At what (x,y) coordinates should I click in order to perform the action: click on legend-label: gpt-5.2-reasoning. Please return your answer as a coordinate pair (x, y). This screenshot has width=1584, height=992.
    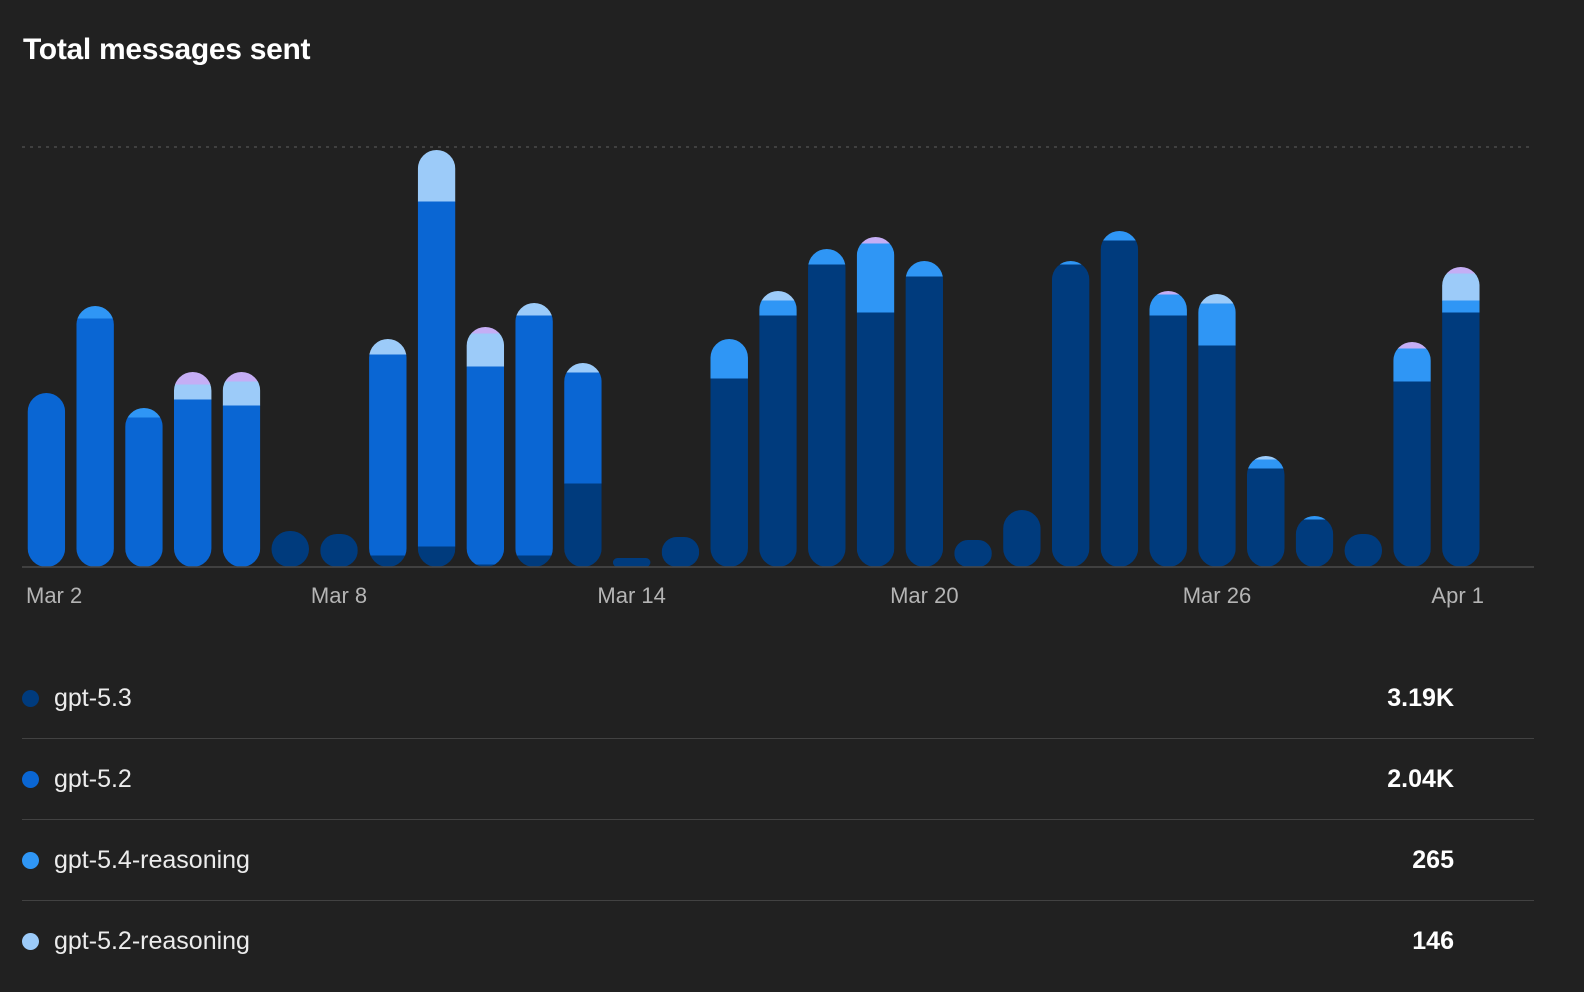
    Looking at the image, I should click on (152, 941).